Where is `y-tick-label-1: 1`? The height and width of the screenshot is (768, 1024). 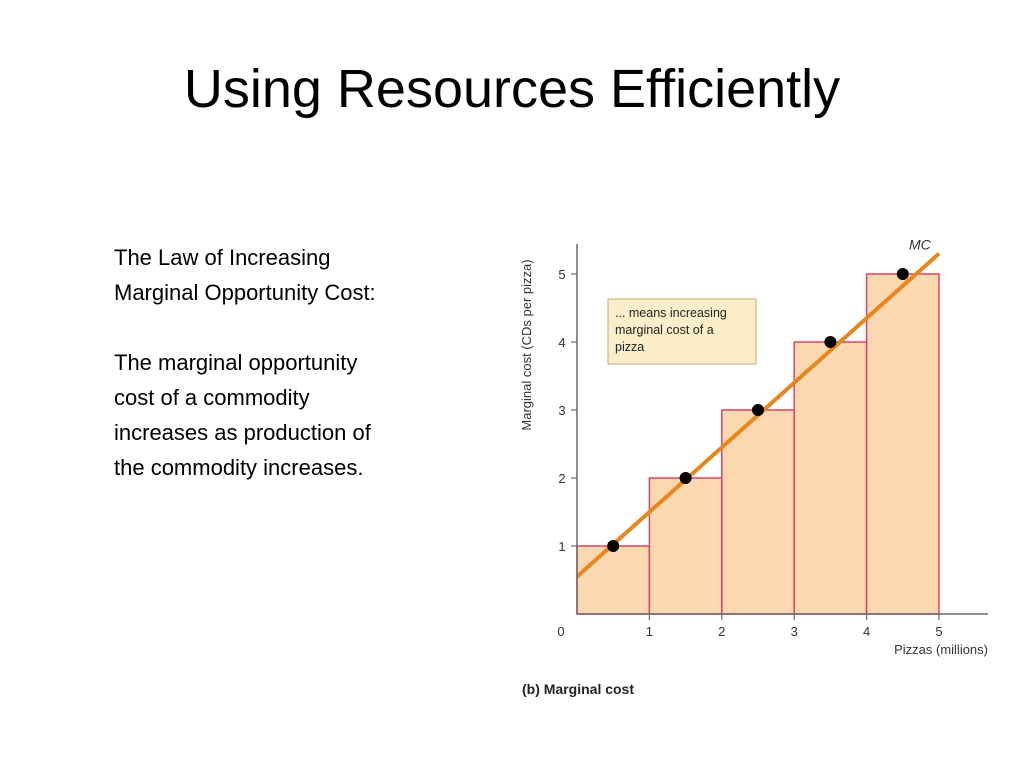
y-tick-label-1: 1 is located at coordinates (561, 546).